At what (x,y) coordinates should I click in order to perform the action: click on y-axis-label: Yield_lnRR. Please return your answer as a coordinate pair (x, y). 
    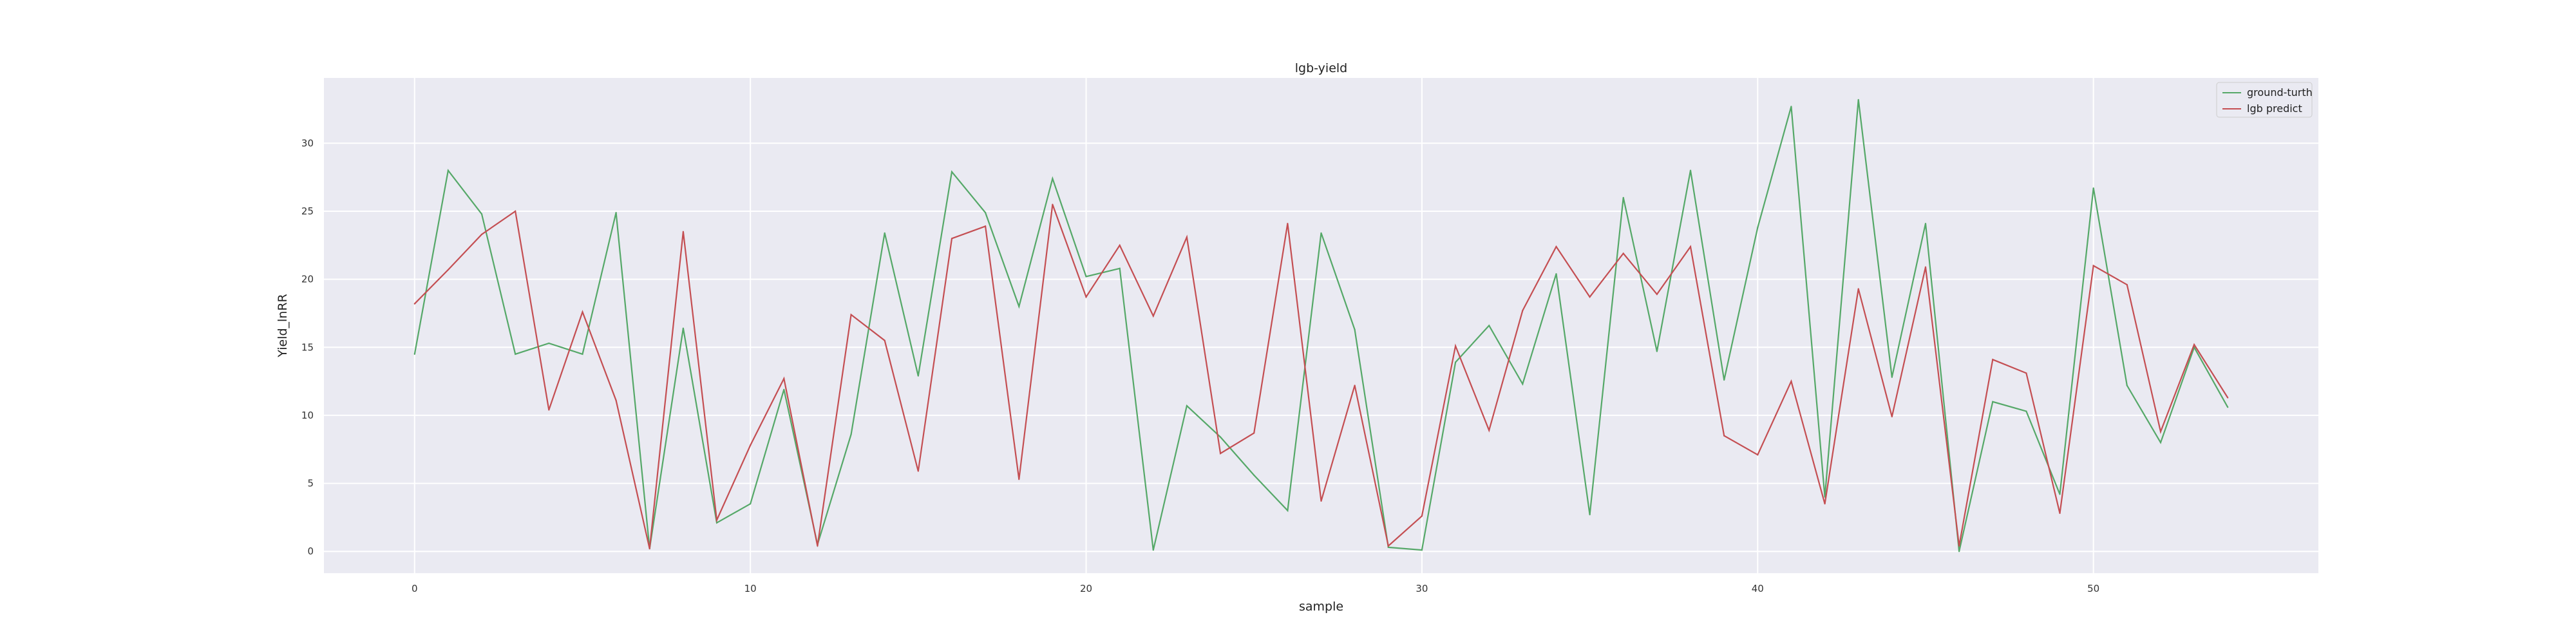
    Looking at the image, I should click on (283, 326).